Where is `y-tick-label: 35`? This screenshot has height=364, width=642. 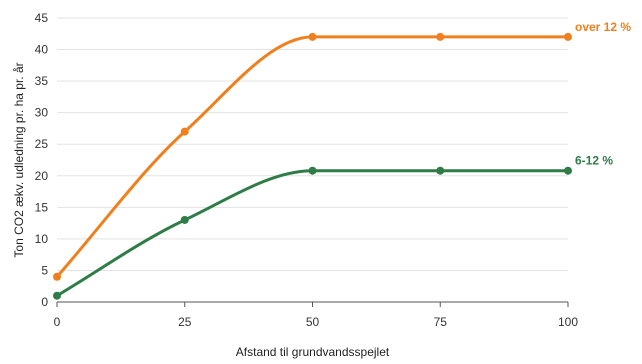
y-tick-label: 35 is located at coordinates (42, 81).